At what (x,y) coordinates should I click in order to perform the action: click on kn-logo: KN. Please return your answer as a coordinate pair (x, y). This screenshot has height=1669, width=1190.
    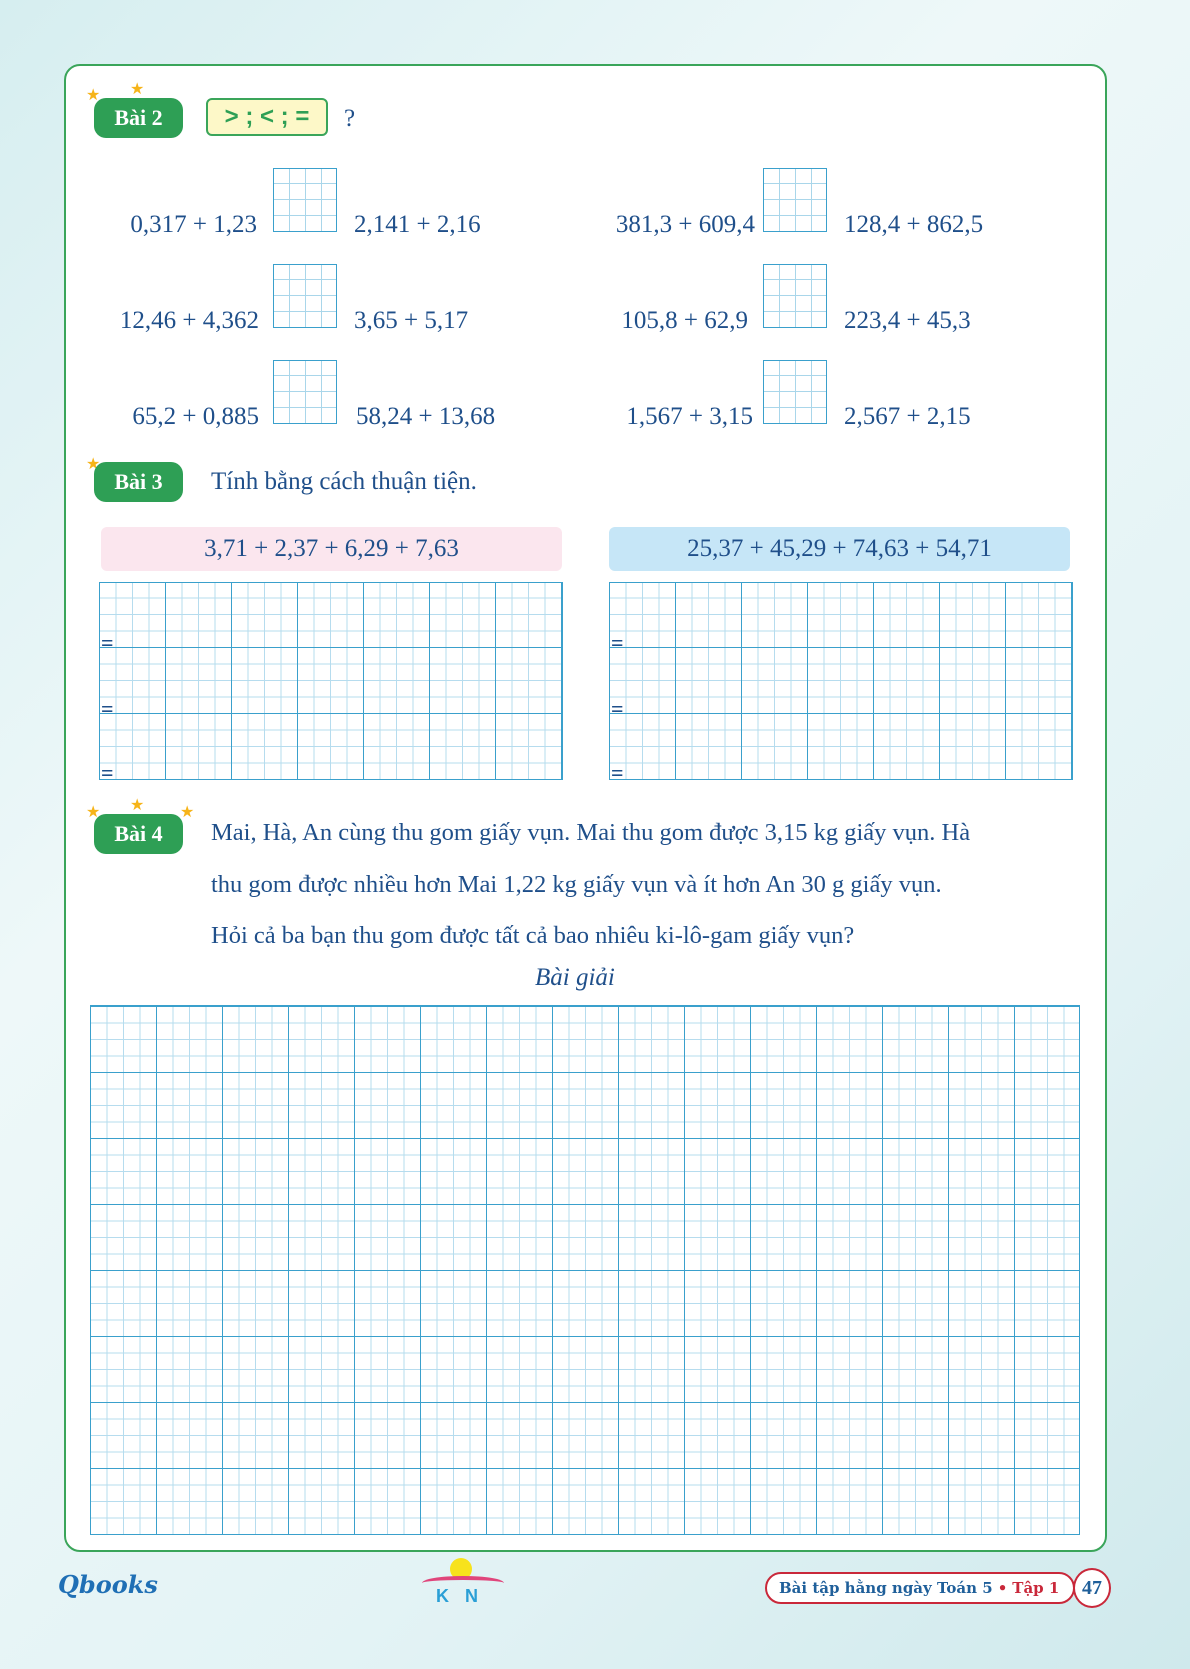
    Looking at the image, I should click on (463, 1583).